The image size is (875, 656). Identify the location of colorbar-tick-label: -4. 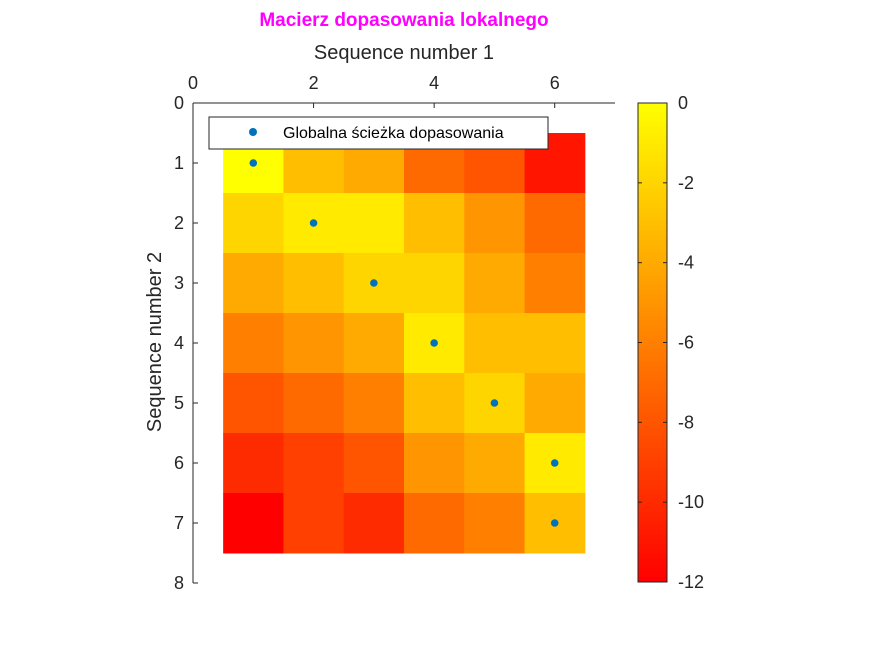
(686, 263).